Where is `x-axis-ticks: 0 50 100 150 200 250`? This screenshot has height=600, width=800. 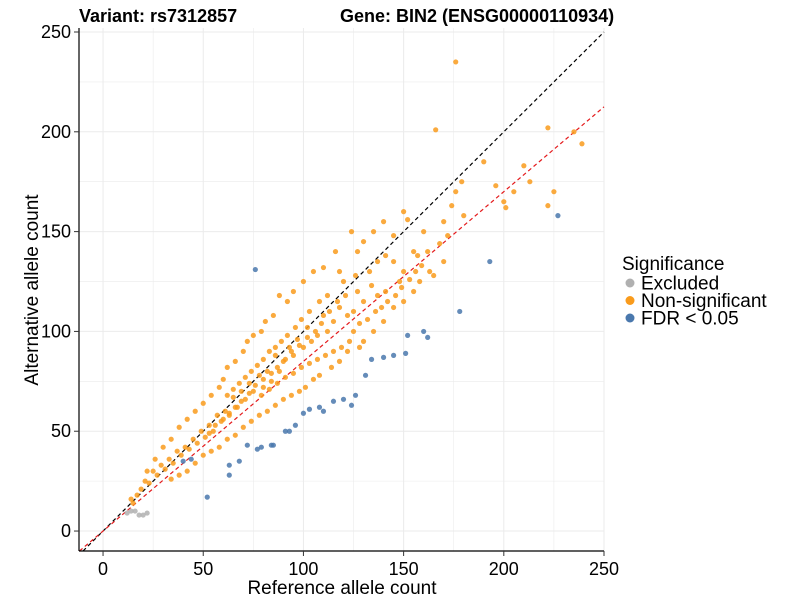 x-axis-ticks: 0 50 100 150 200 250 is located at coordinates (358, 565).